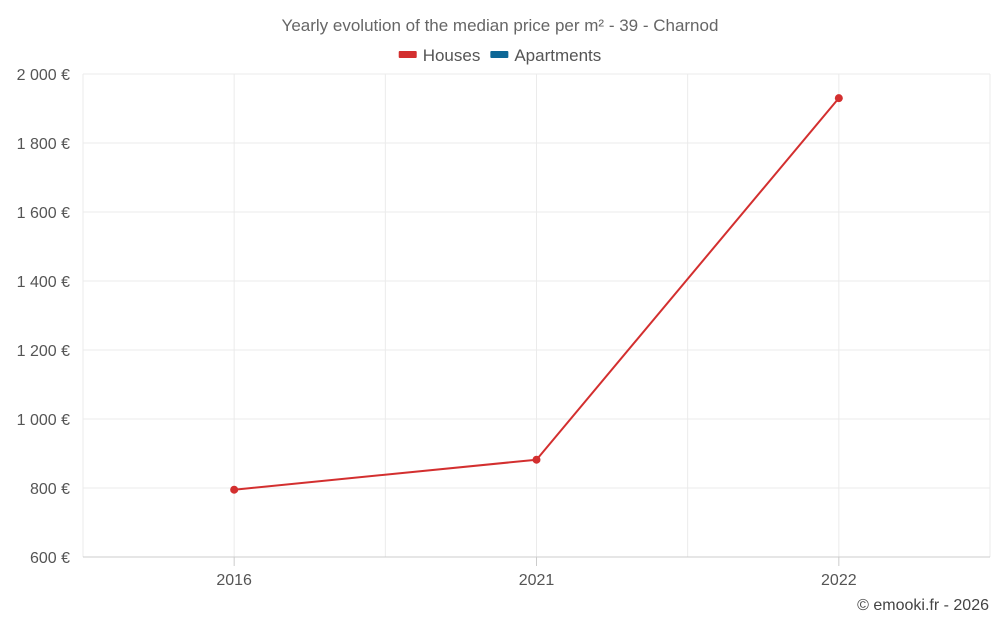 Image resolution: width=1000 pixels, height=630 pixels. What do you see at coordinates (43, 213) in the screenshot?
I see `y-tick-label: 1 600 €` at bounding box center [43, 213].